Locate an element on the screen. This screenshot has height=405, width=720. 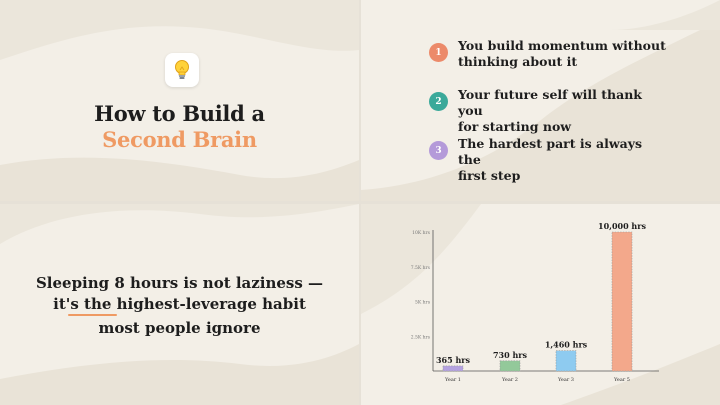
y-tick-label: 7.5K hrs is located at coordinates (421, 268).